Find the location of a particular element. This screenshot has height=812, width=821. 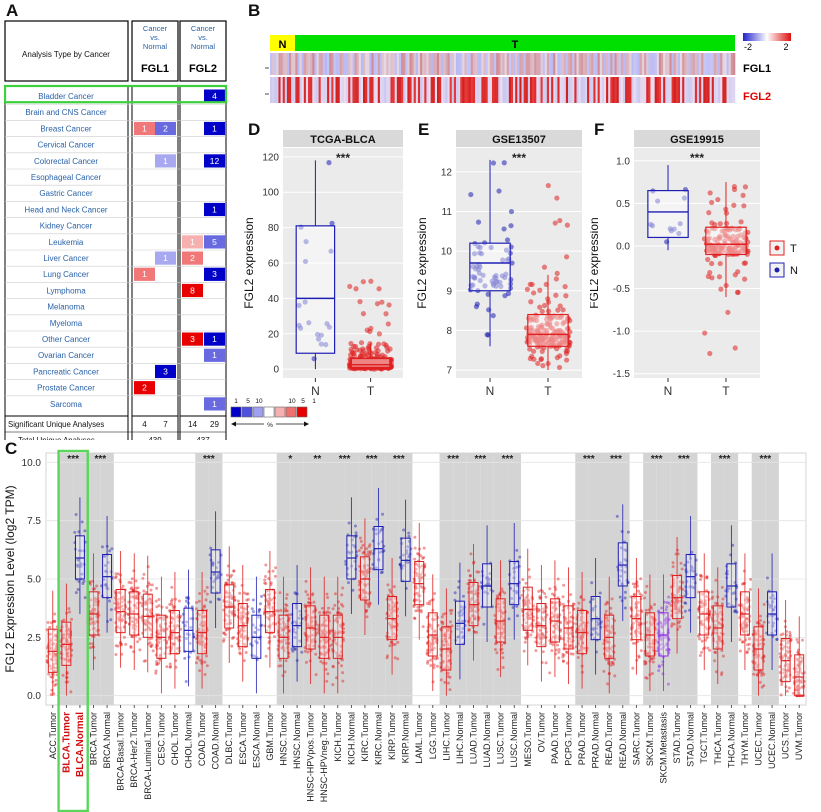

x-tick-label: LAML.Tumor is located at coordinates (419, 738).